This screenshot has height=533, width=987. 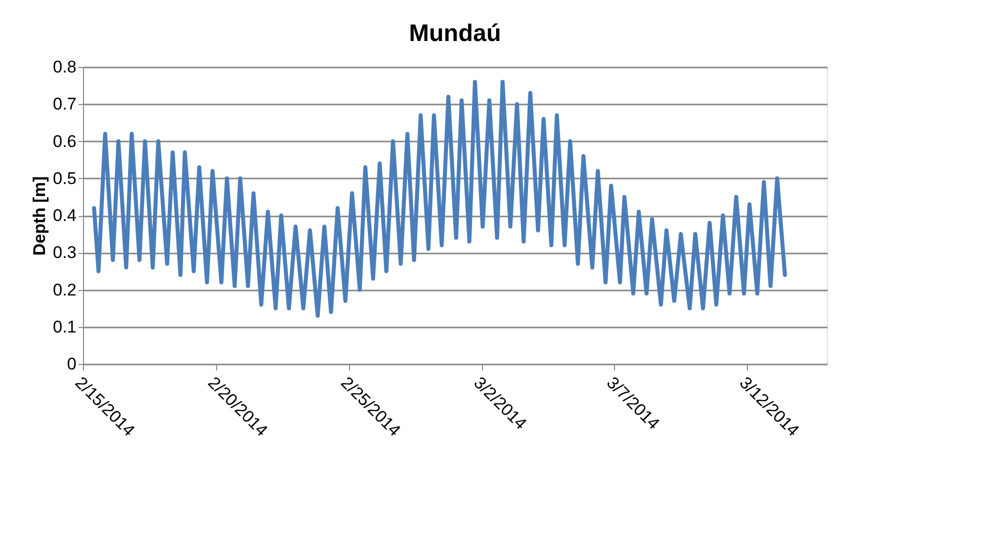 I want to click on y-tick-label: 0, so click(x=71, y=364).